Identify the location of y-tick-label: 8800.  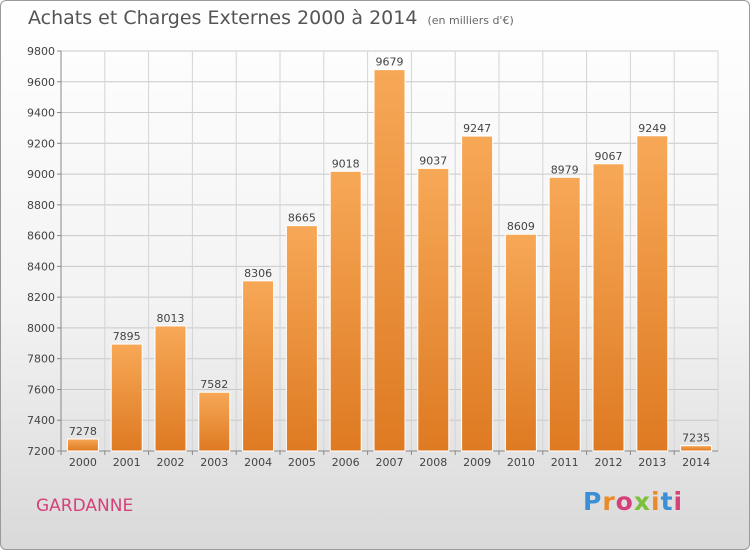
(41, 205).